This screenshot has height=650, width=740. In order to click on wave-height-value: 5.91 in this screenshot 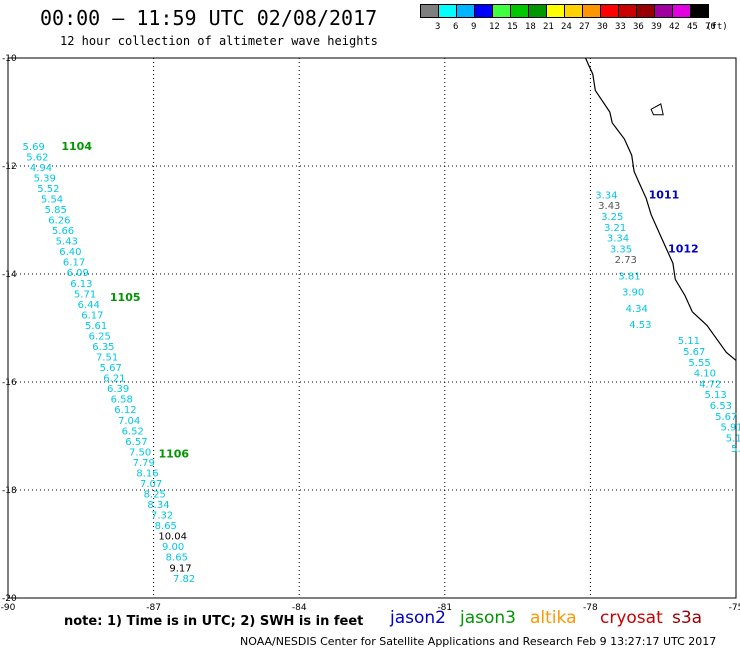, I will do `click(730, 428)`.